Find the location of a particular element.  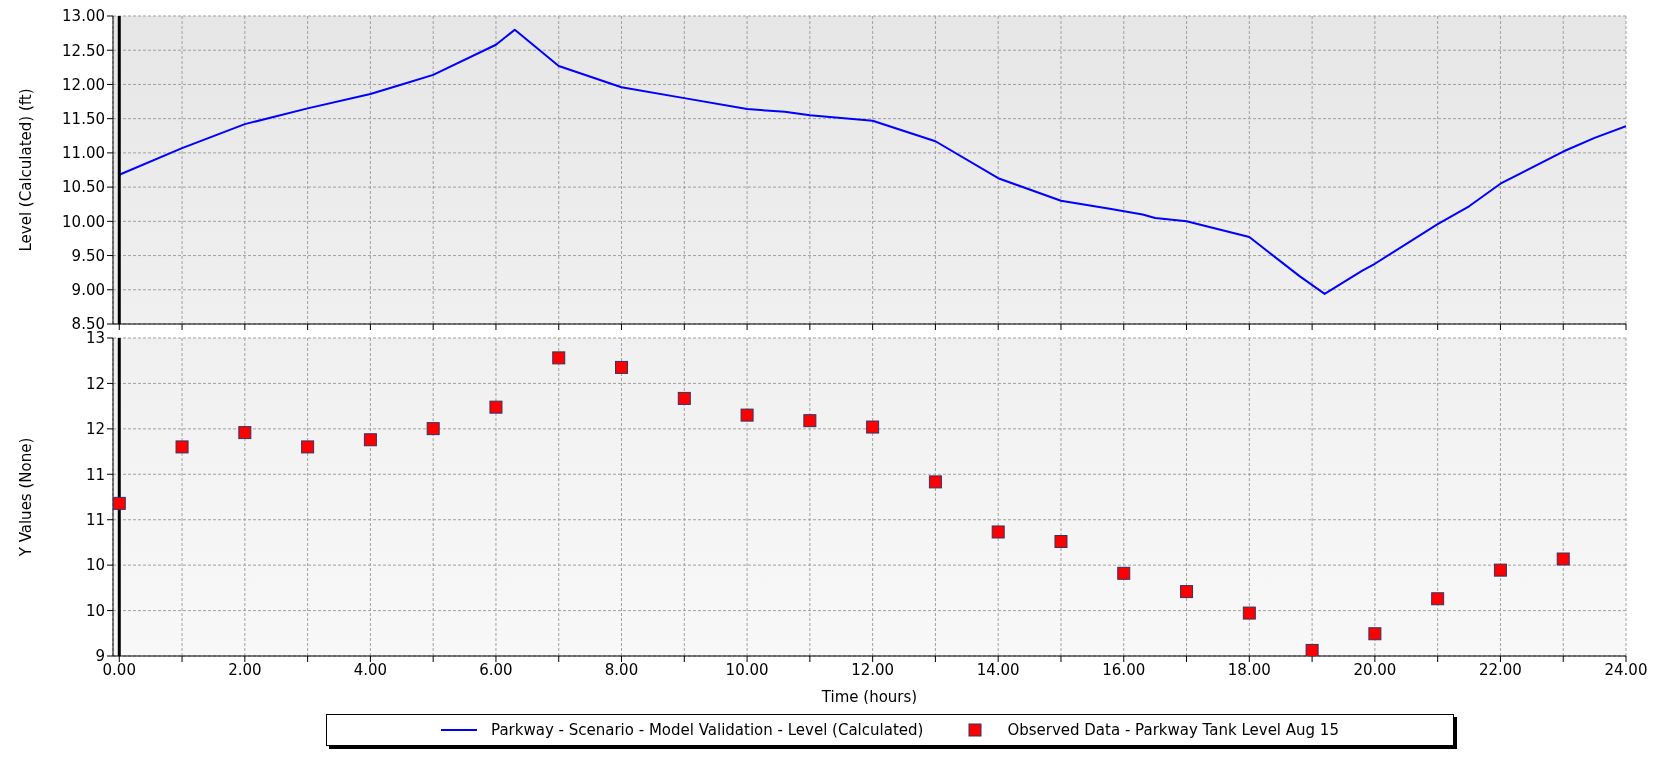

x-tick-label: 22.00 is located at coordinates (1500, 669).